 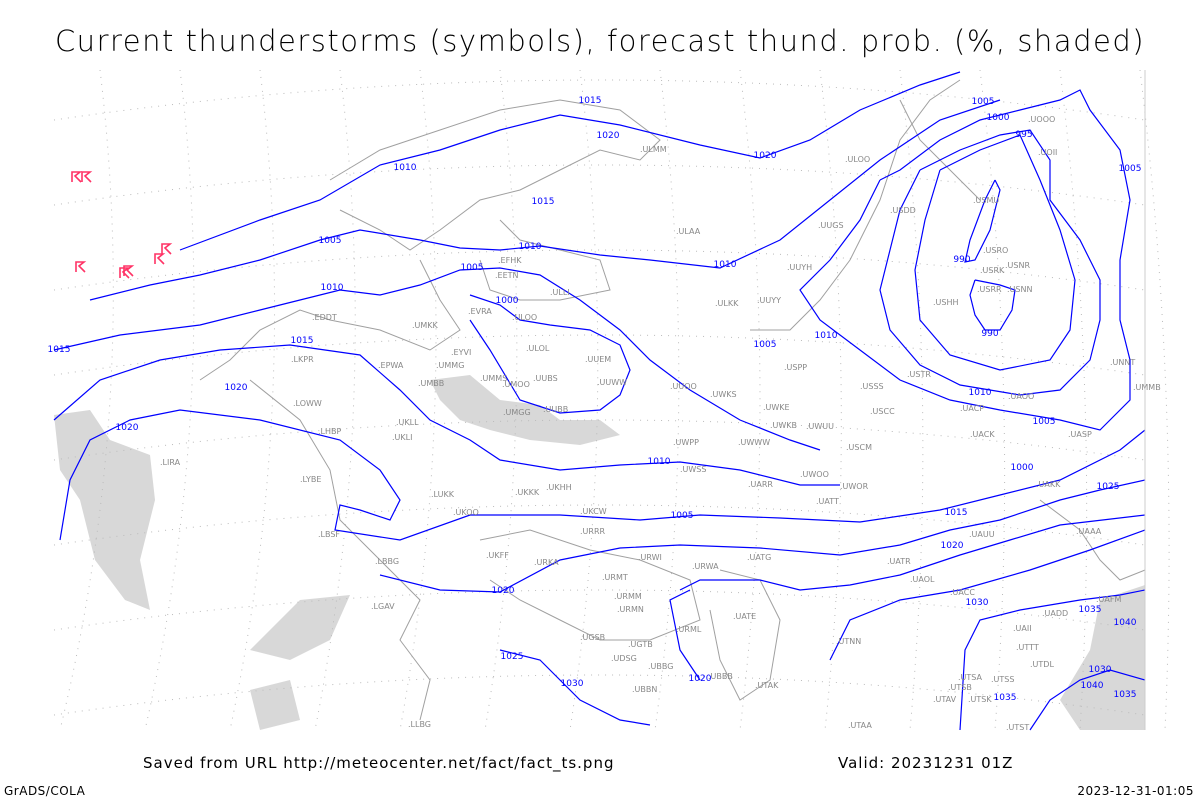 What do you see at coordinates (989, 334) in the screenshot?
I see `isobar-label: 990` at bounding box center [989, 334].